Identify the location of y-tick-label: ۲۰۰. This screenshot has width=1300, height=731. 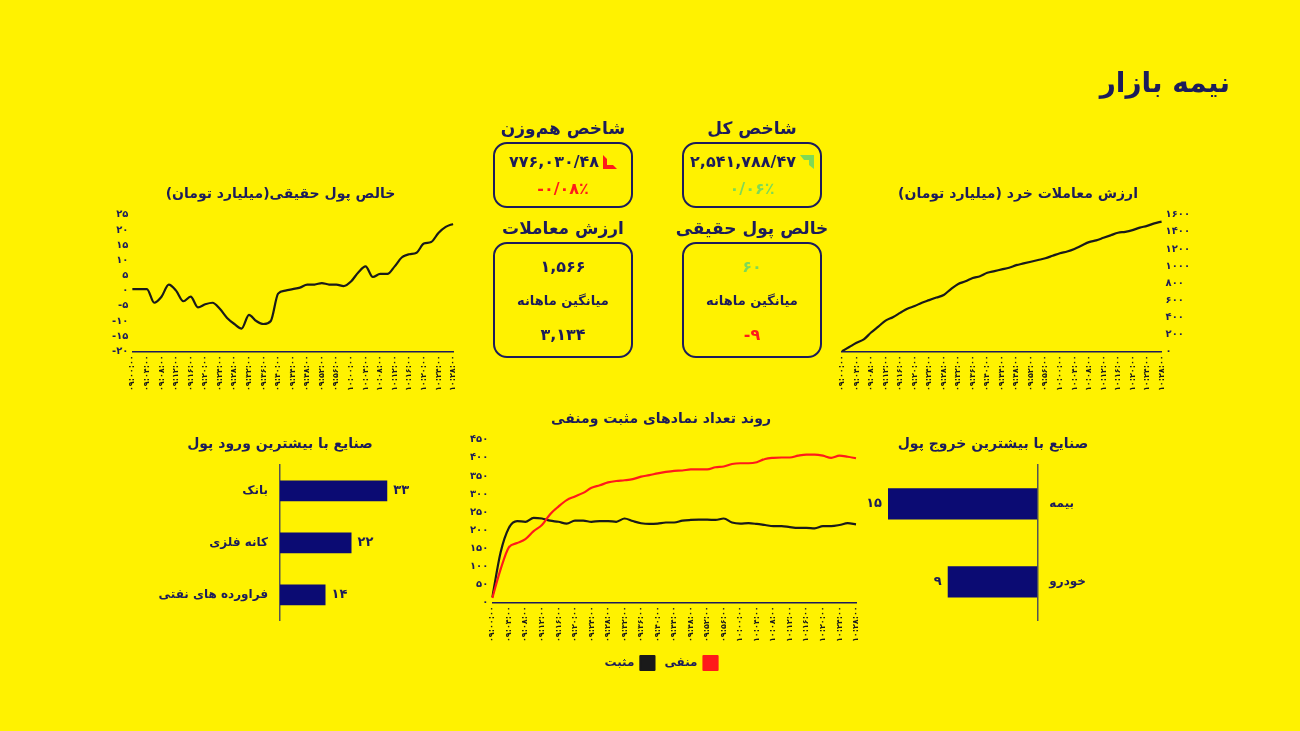
(479, 529).